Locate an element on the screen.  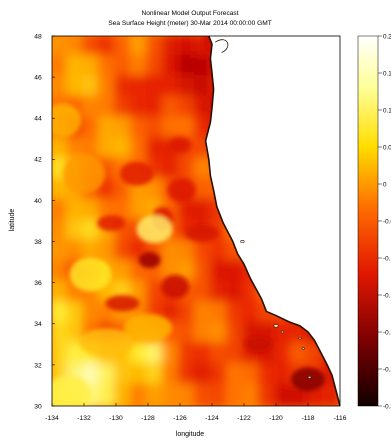
y-tick-label: 38 is located at coordinates (38, 242).